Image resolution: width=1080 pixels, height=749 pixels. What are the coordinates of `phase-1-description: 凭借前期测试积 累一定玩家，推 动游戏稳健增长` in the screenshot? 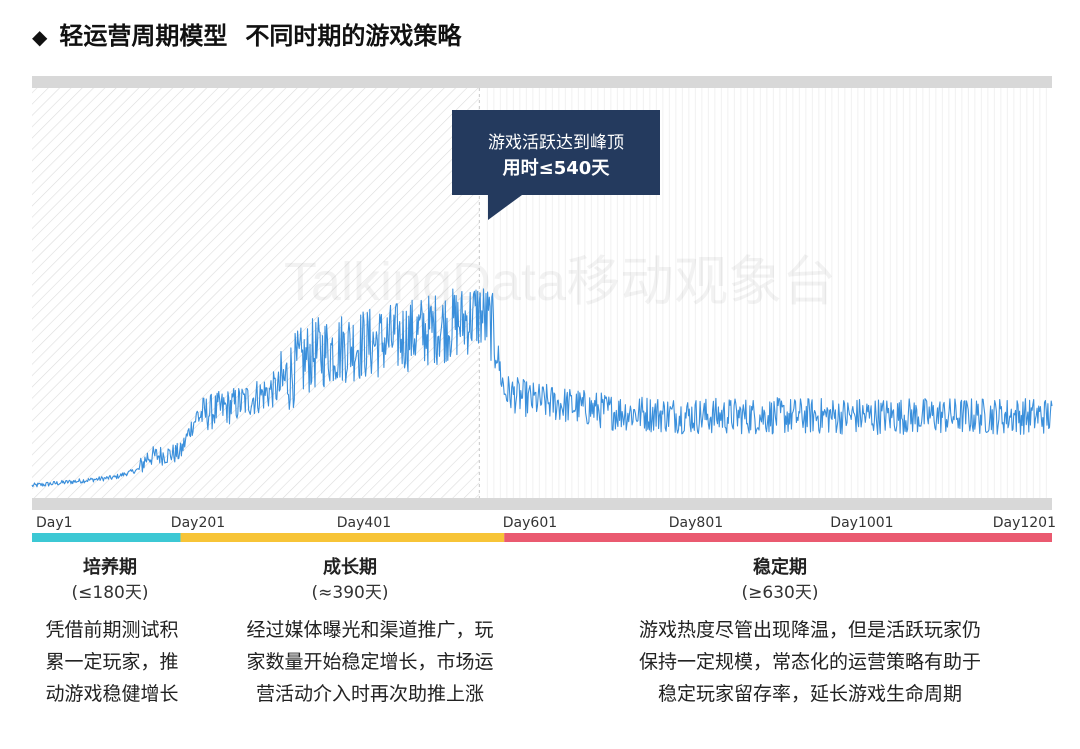 It's located at (112, 662).